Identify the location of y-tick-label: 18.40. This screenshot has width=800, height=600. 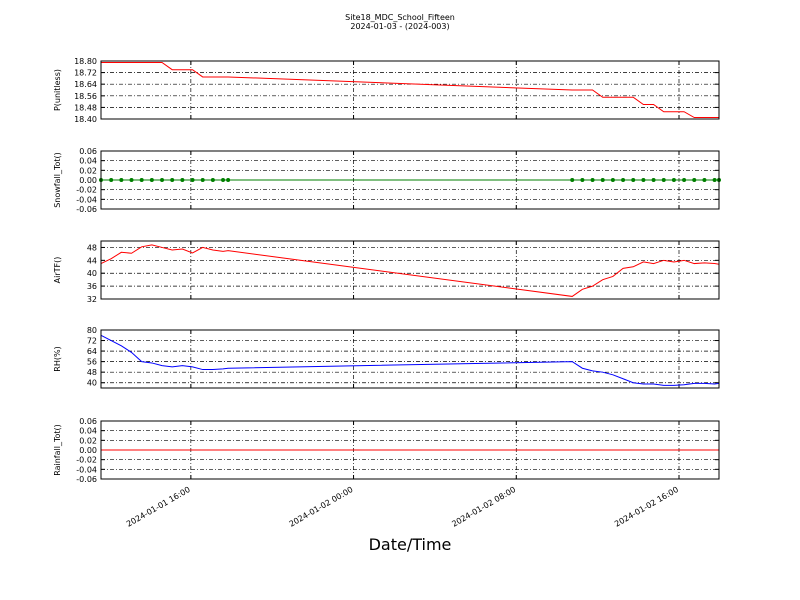
(85, 119).